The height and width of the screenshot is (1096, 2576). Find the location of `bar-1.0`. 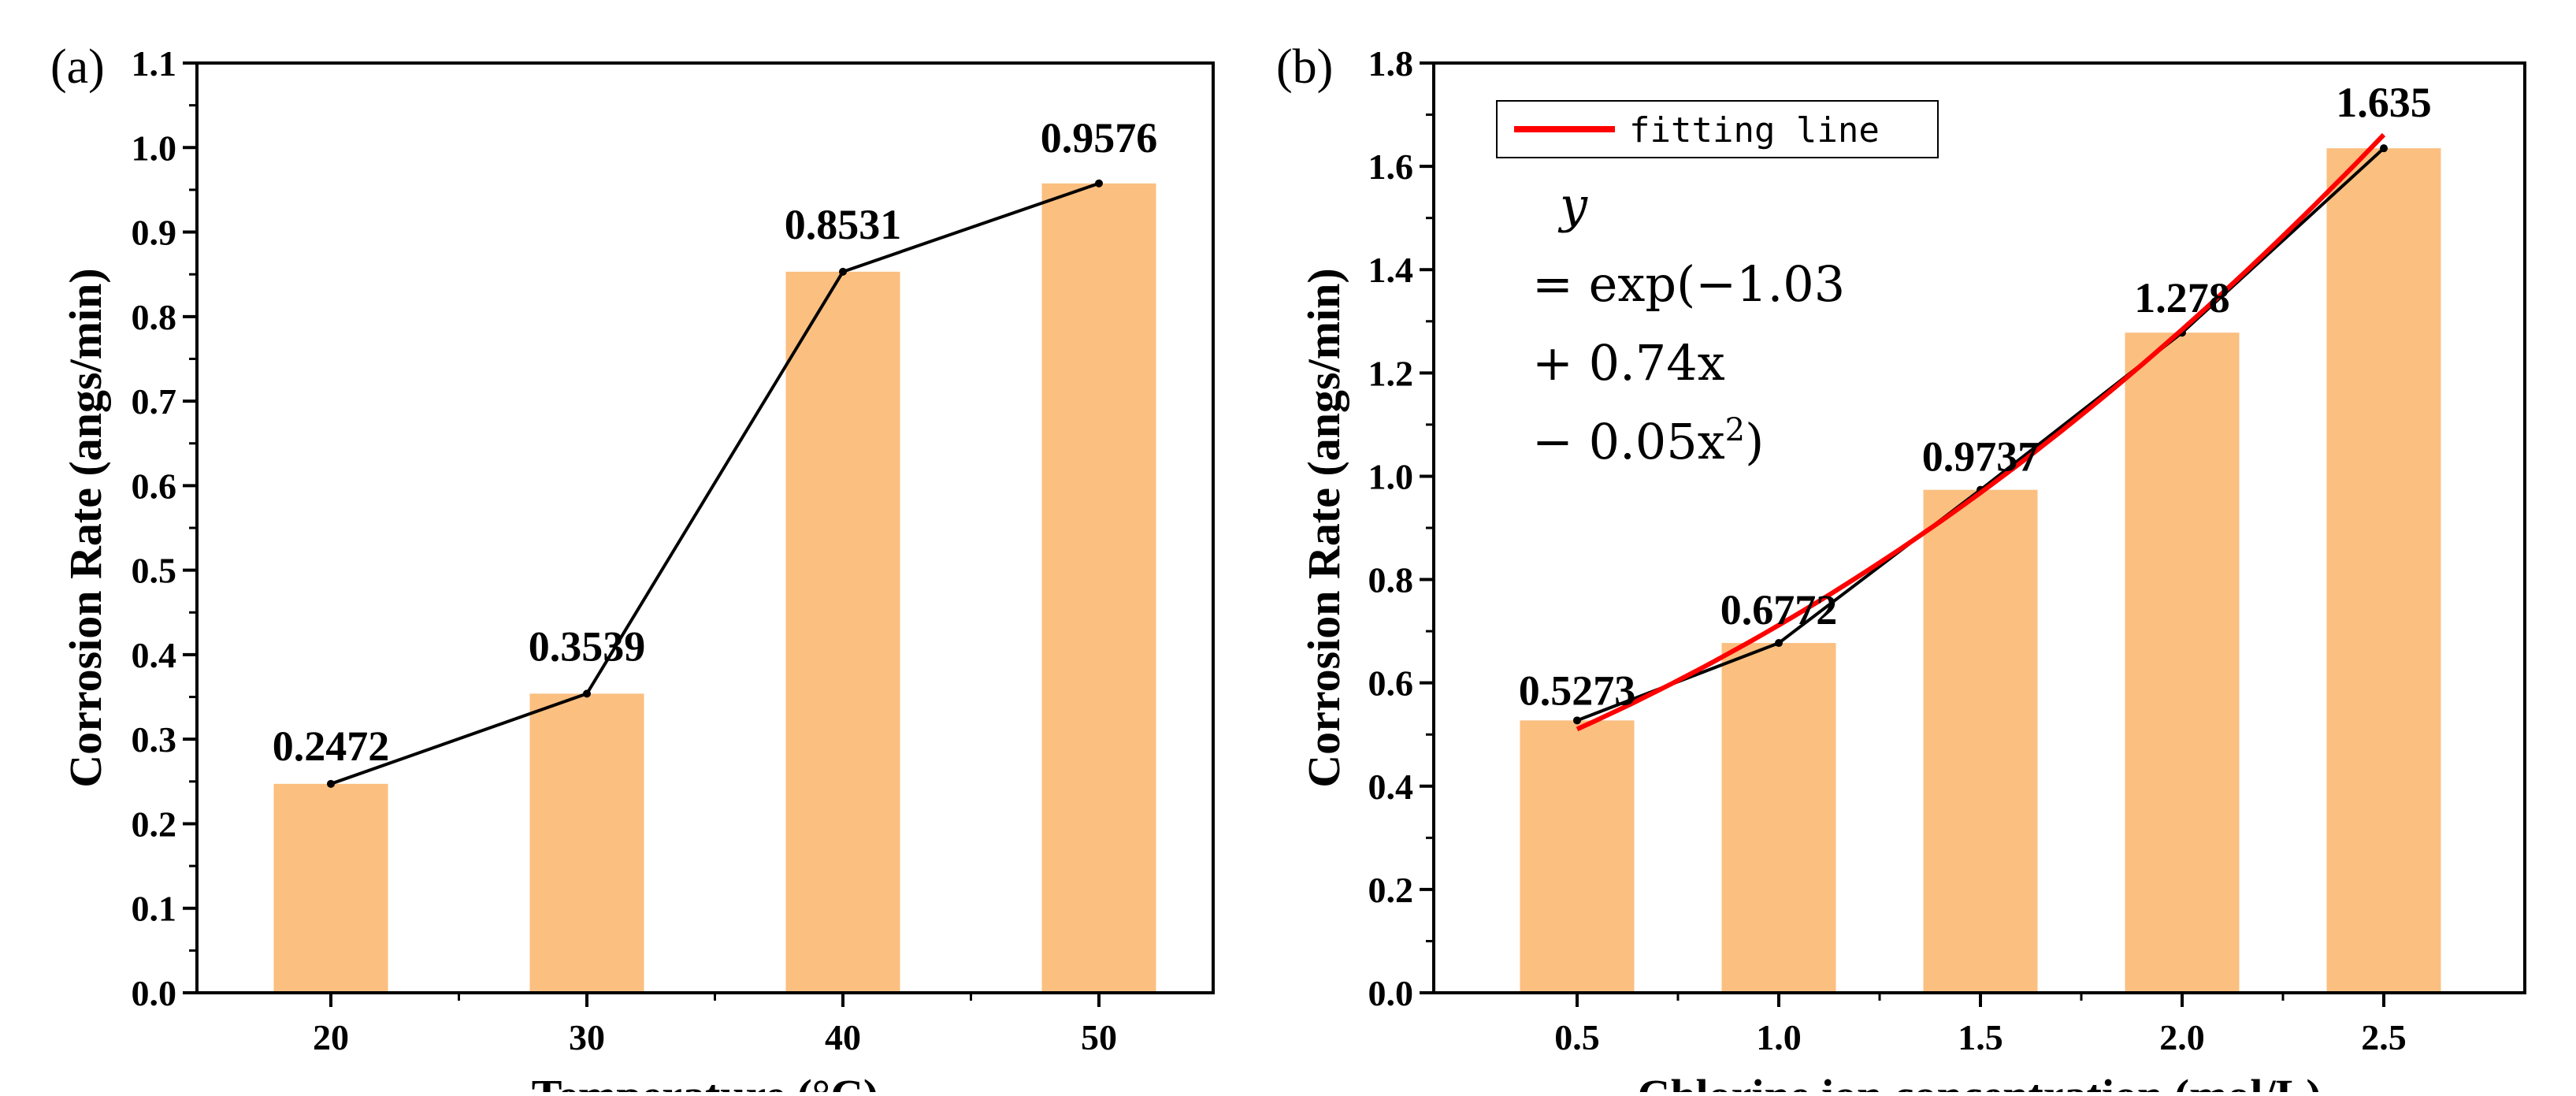

bar-1.0 is located at coordinates (1778, 818).